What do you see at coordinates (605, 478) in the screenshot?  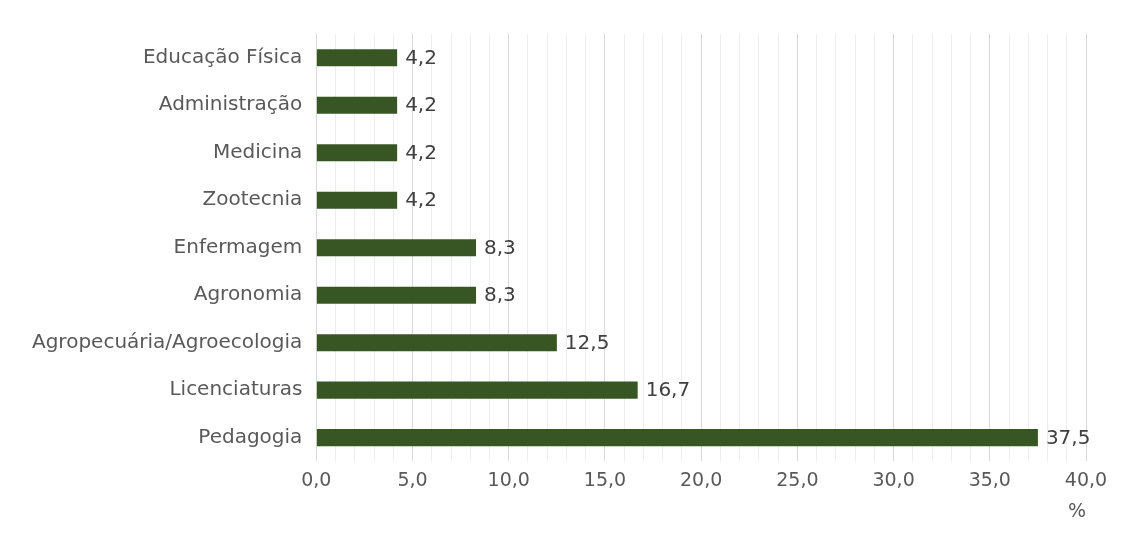 I see `x-tick-label: 15,0` at bounding box center [605, 478].